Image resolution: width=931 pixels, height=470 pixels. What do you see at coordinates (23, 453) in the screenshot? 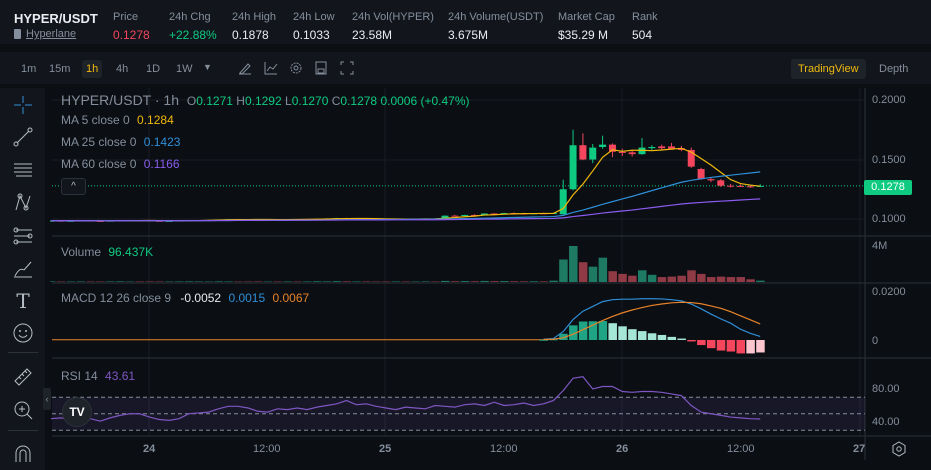
I see `magnet-icon` at bounding box center [23, 453].